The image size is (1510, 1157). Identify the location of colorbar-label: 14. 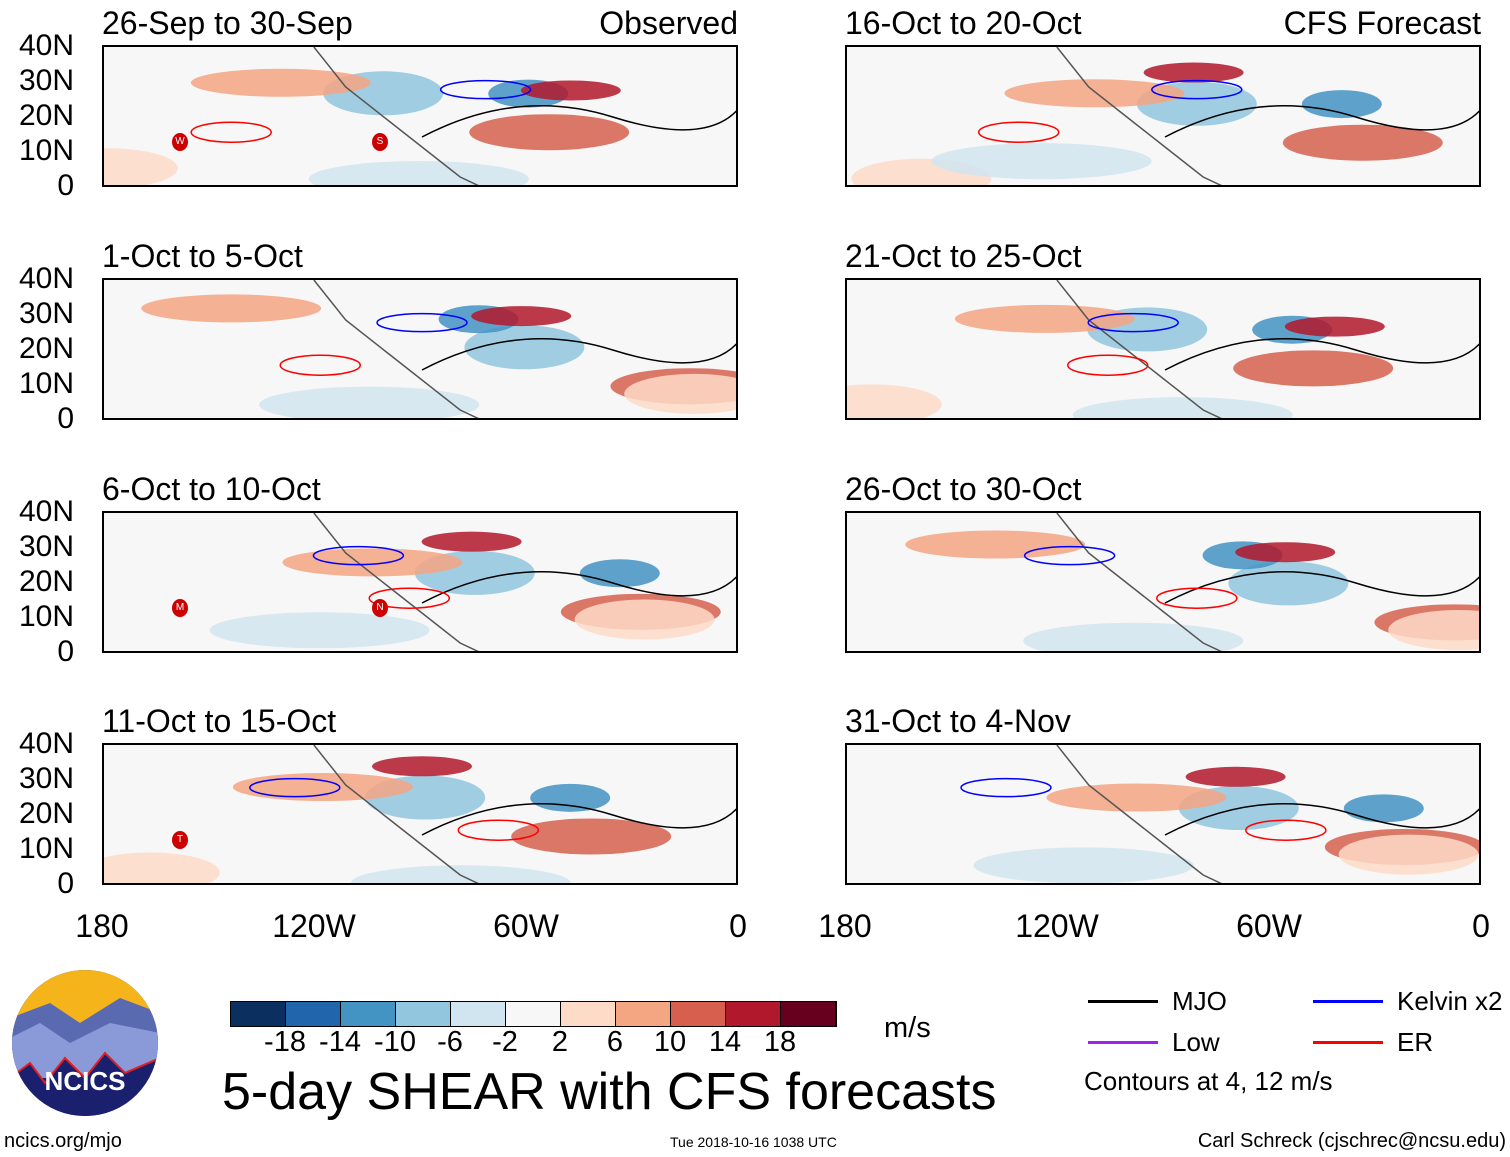
(725, 1042).